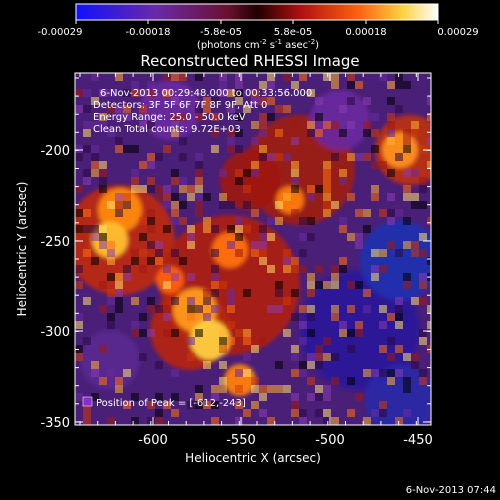 This screenshot has width=500, height=500. Describe the element at coordinates (22, 249) in the screenshot. I see `y-axis-label: Heliocentric Y (arcsec)` at that location.